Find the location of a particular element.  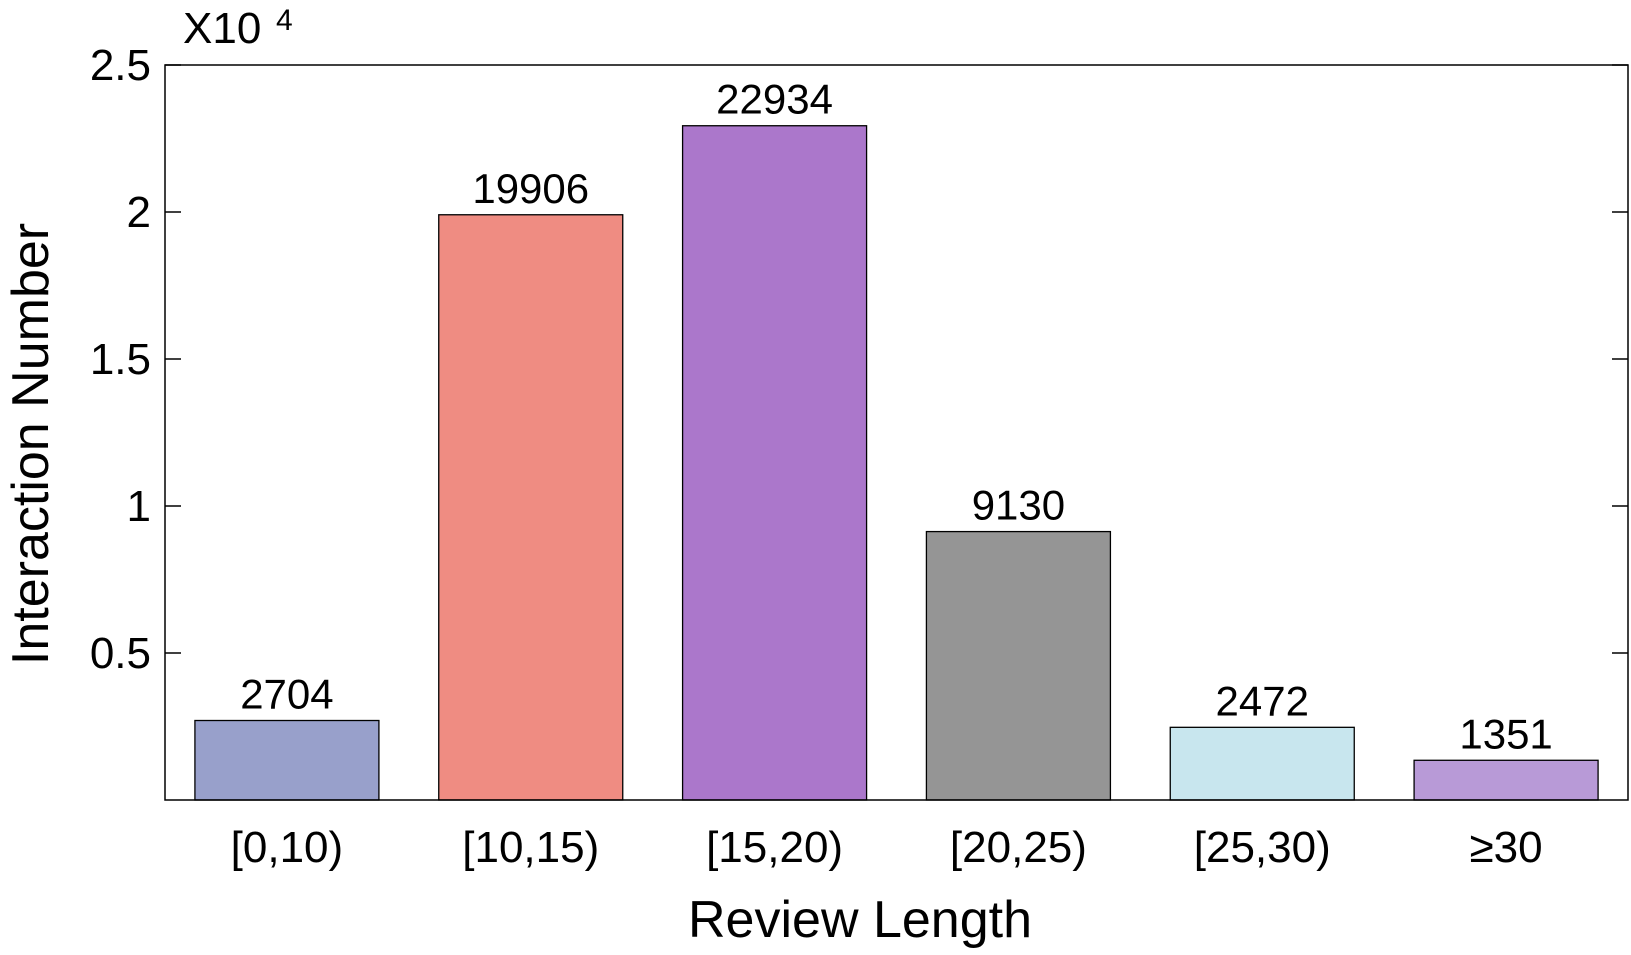

y-tick-label: 2 is located at coordinates (139, 212).